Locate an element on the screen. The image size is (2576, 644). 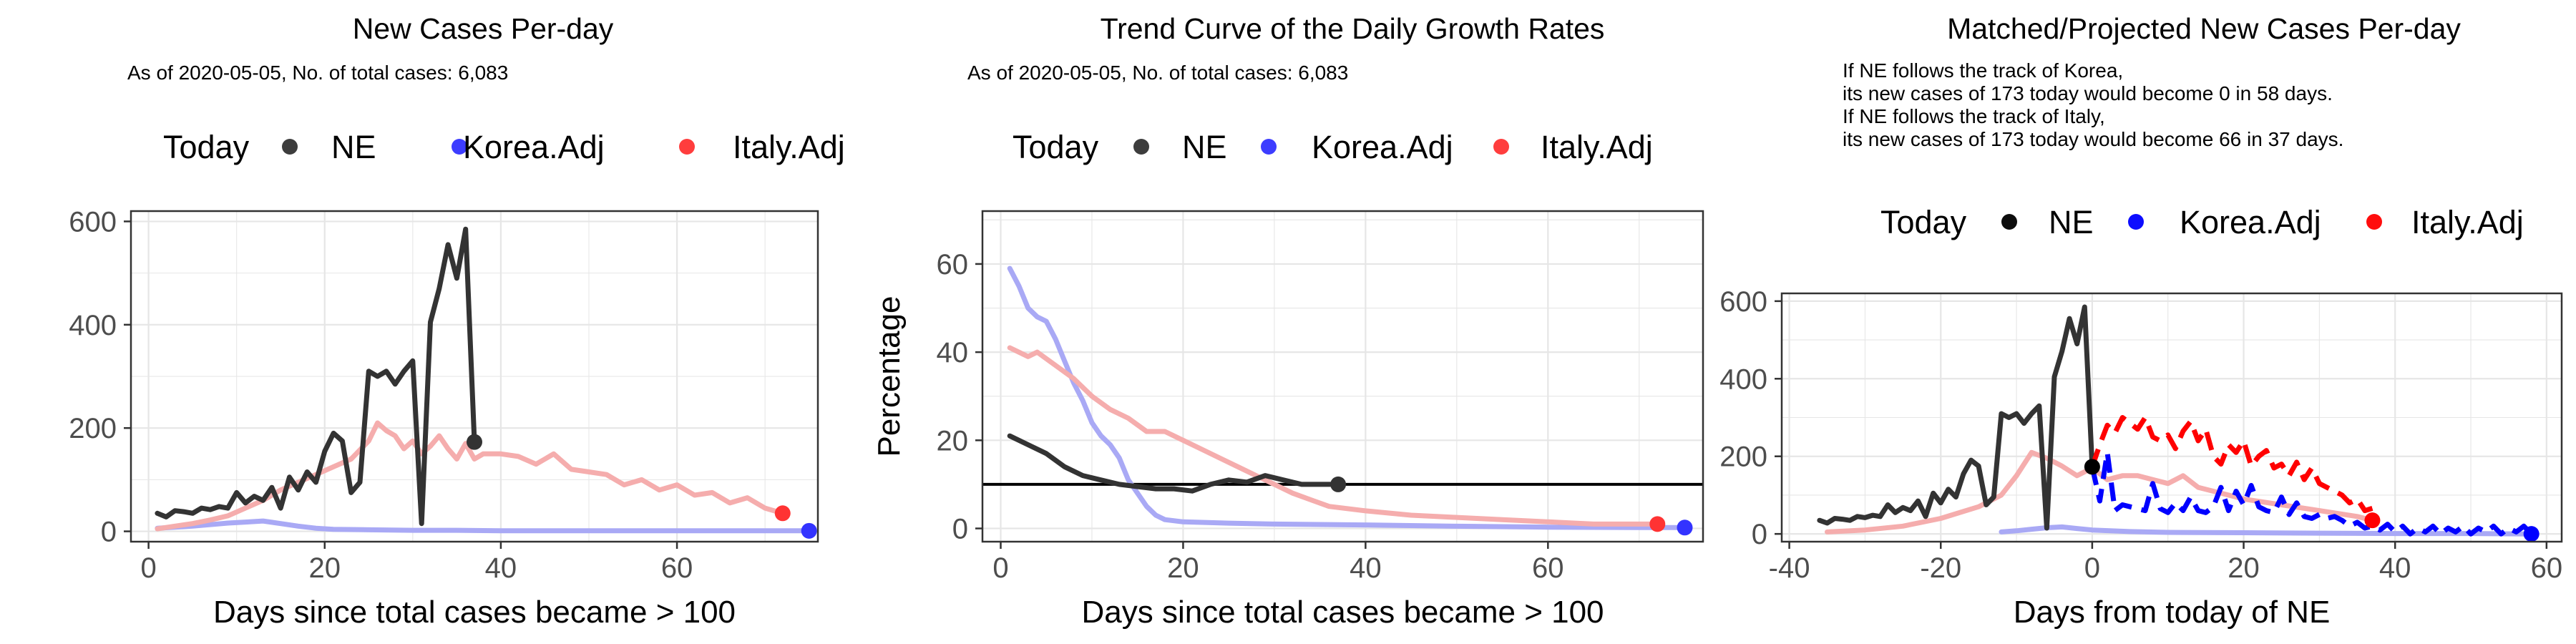
series-line-korea-adj-projected- is located at coordinates (2311, 493).